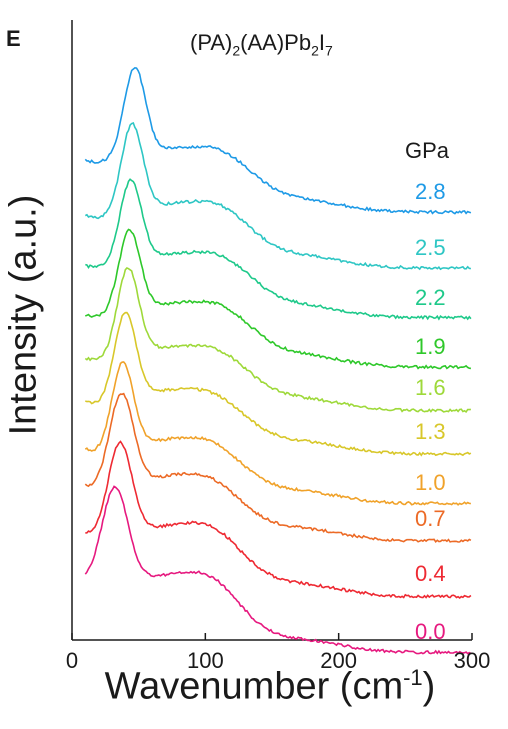 The width and height of the screenshot is (508, 729). What do you see at coordinates (72, 660) in the screenshot?
I see `x-tick-label: 0` at bounding box center [72, 660].